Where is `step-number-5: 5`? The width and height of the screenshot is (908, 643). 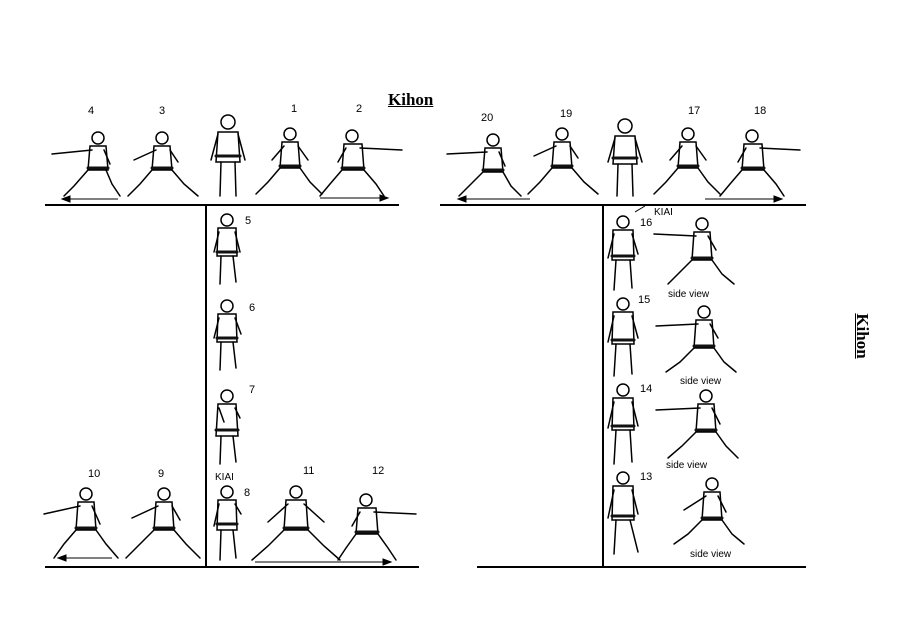
step-number-5: 5 is located at coordinates (248, 221).